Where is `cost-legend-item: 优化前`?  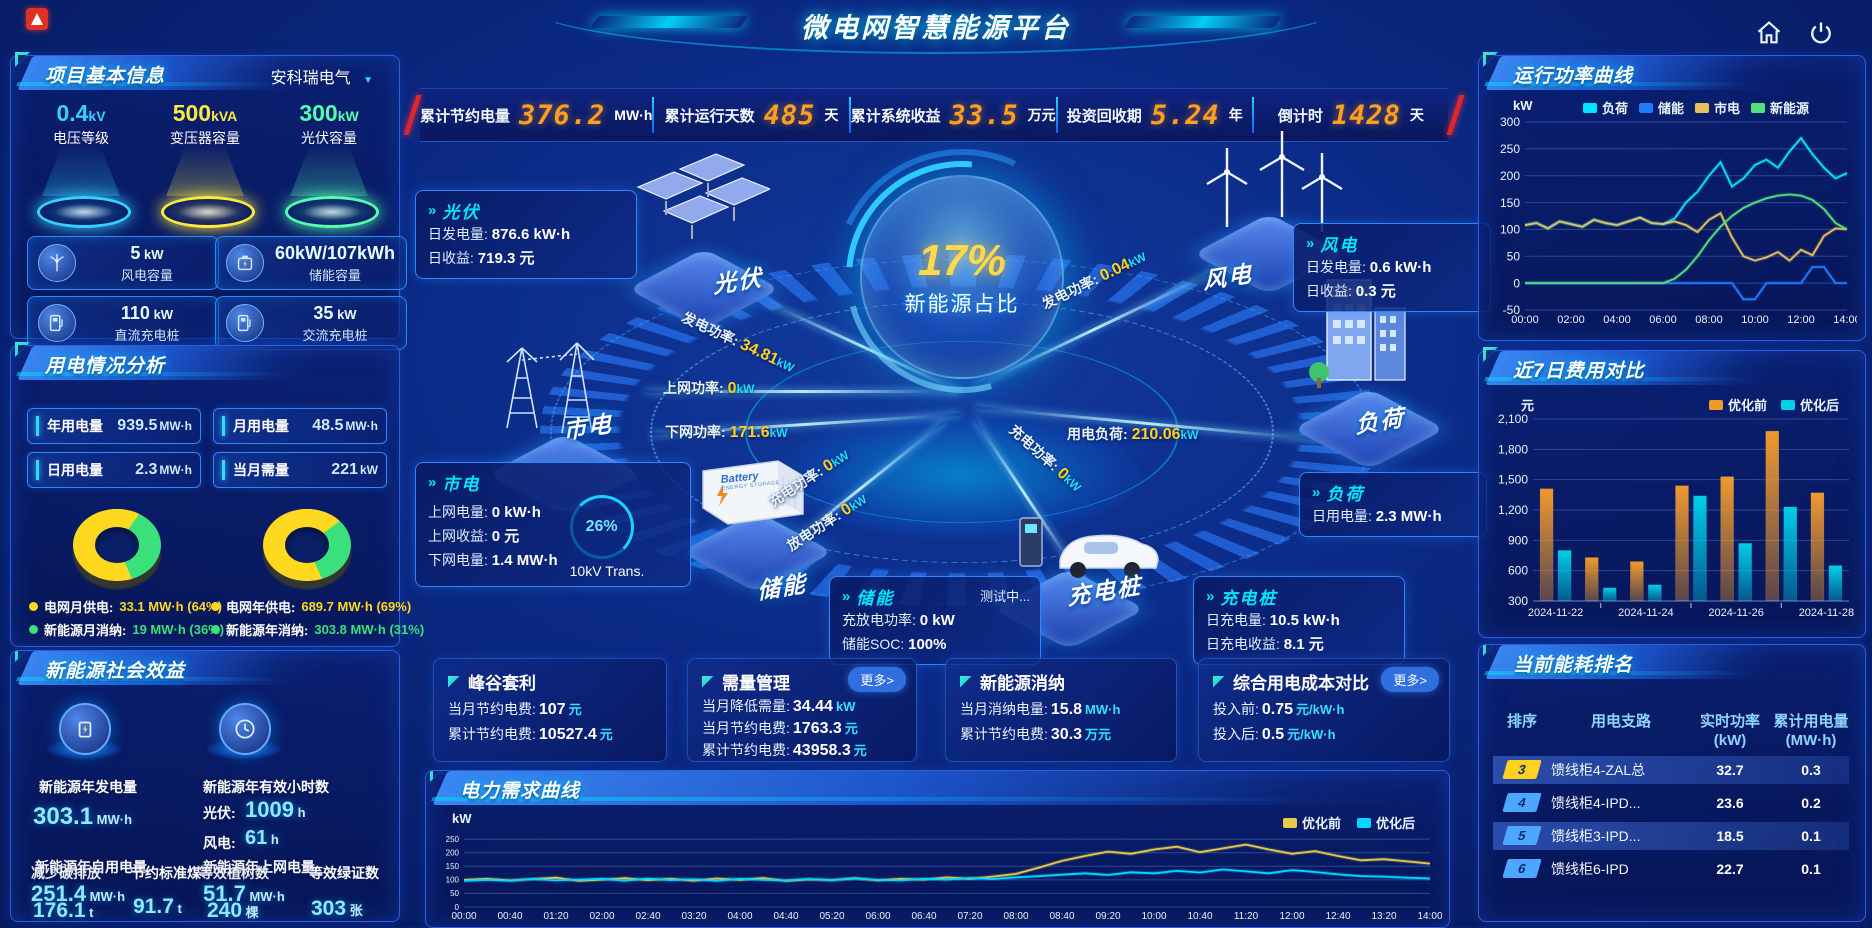
cost-legend-item: 优化前 is located at coordinates (1737, 404).